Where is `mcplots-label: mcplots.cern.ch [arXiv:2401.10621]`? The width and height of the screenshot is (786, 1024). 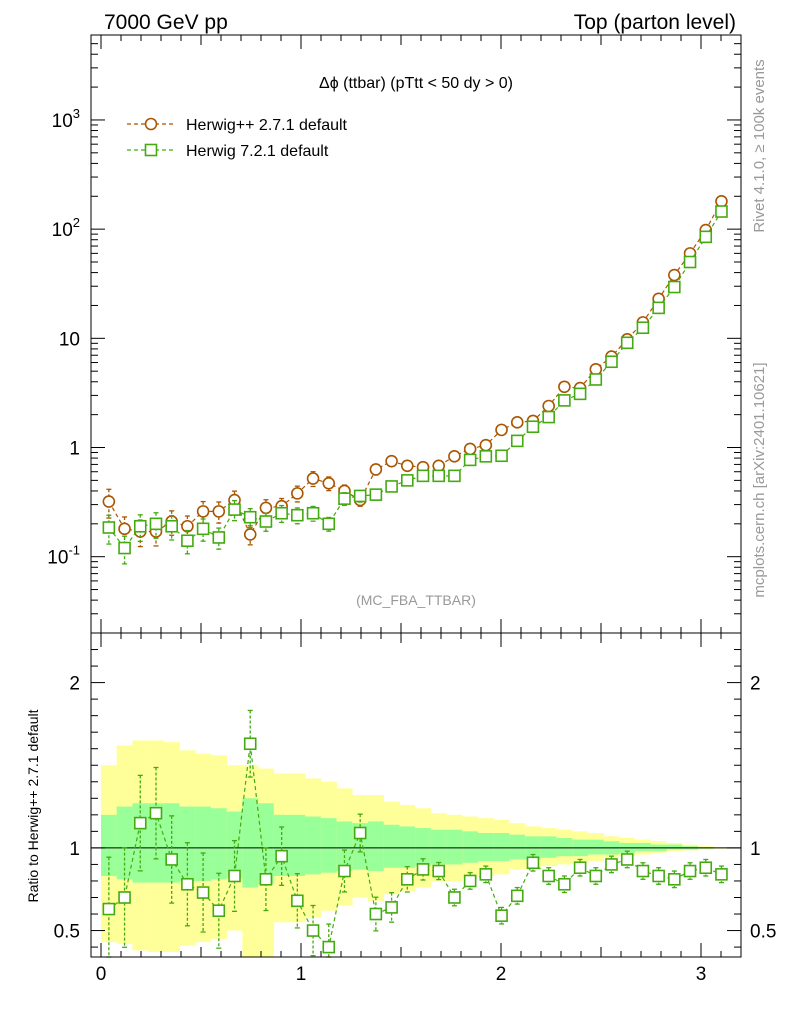 mcplots-label: mcplots.cern.ch [arXiv:2401.10621] is located at coordinates (759, 479).